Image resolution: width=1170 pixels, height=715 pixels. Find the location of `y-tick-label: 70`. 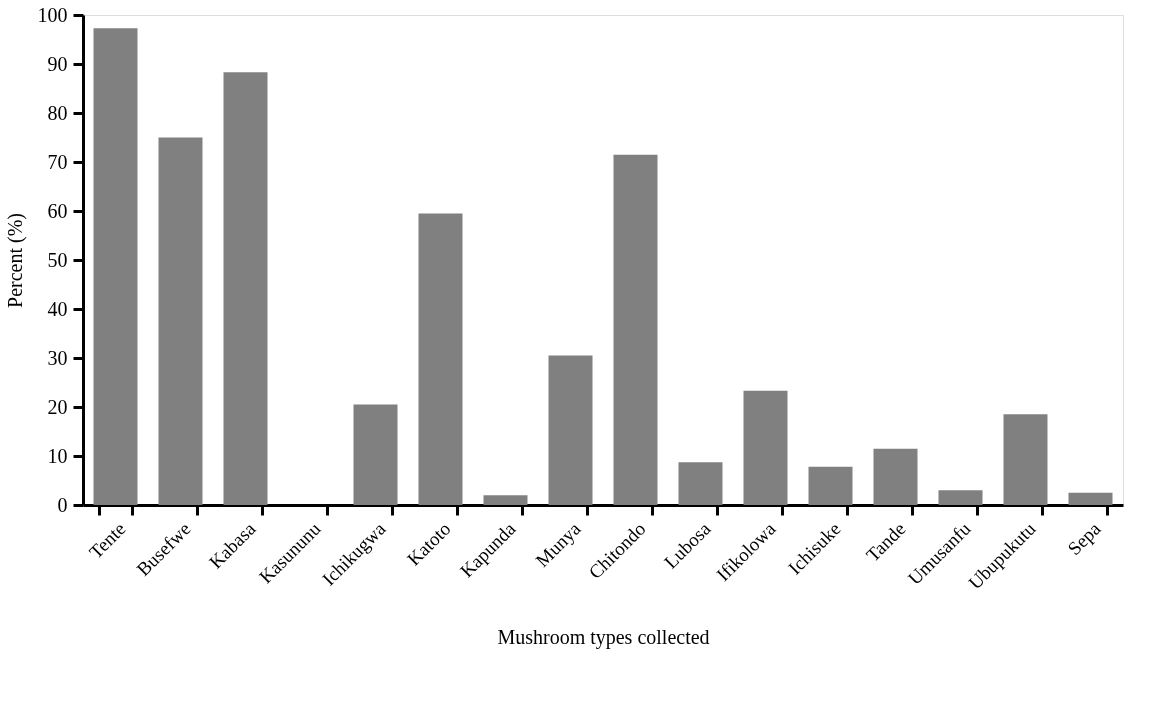

y-tick-label: 70 is located at coordinates (57, 161).